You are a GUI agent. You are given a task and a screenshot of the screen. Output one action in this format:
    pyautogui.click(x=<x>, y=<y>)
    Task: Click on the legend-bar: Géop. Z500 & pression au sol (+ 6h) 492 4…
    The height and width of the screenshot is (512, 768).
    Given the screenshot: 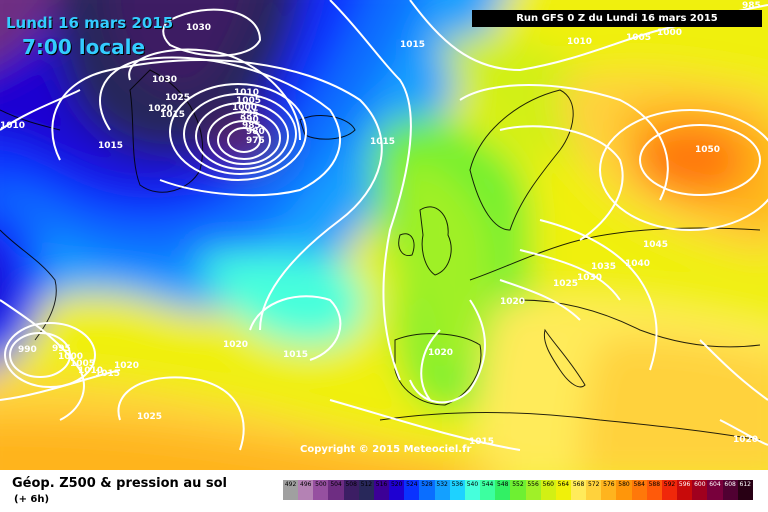 What is the action you would take?
    pyautogui.click(x=384, y=491)
    